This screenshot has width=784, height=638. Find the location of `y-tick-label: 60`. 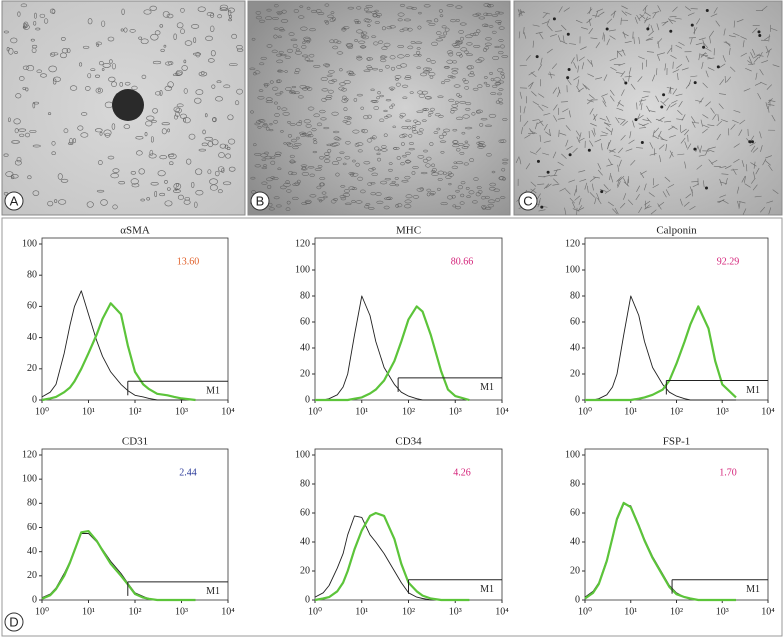

y-tick-label: 60 is located at coordinates (32, 527).